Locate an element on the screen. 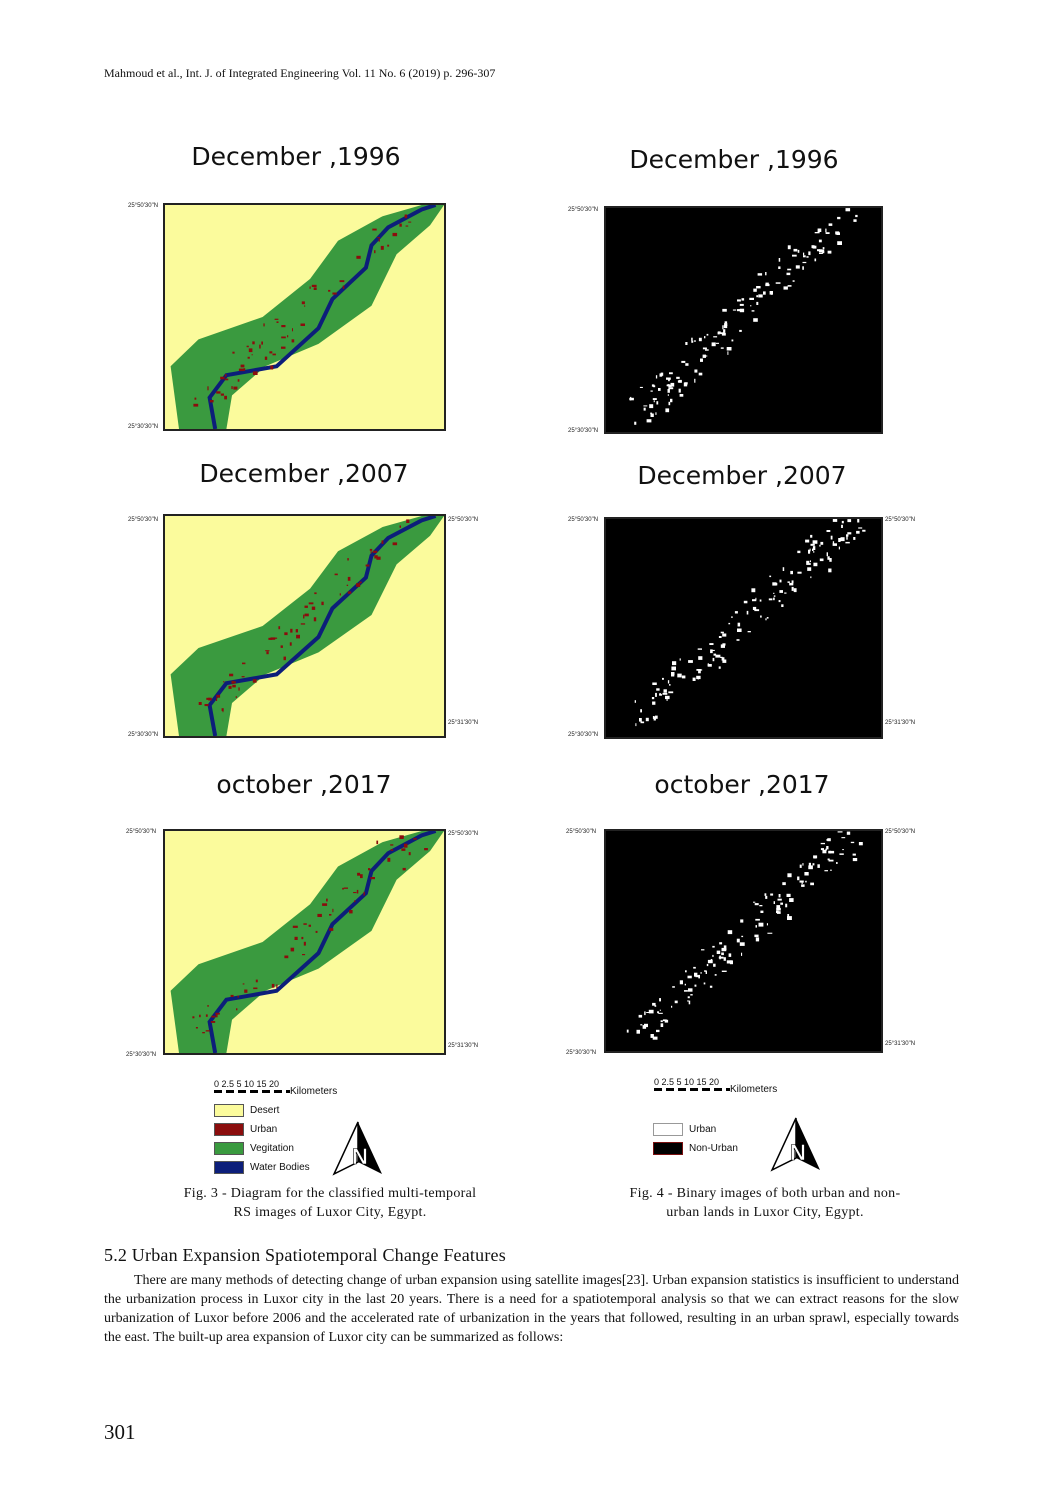  scale-unit: Kilometers is located at coordinates (754, 1089).